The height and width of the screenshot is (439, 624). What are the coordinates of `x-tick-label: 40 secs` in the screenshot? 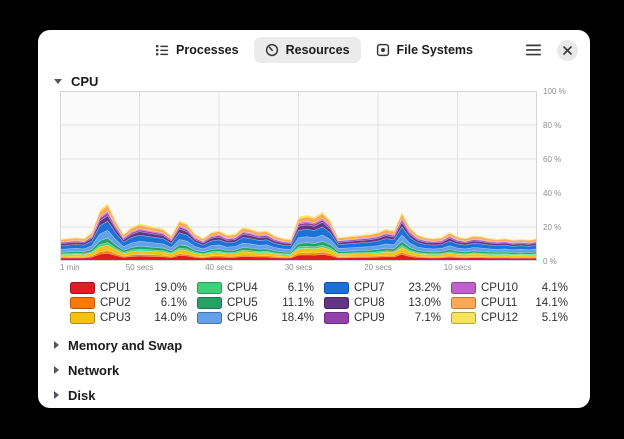 It's located at (219, 267).